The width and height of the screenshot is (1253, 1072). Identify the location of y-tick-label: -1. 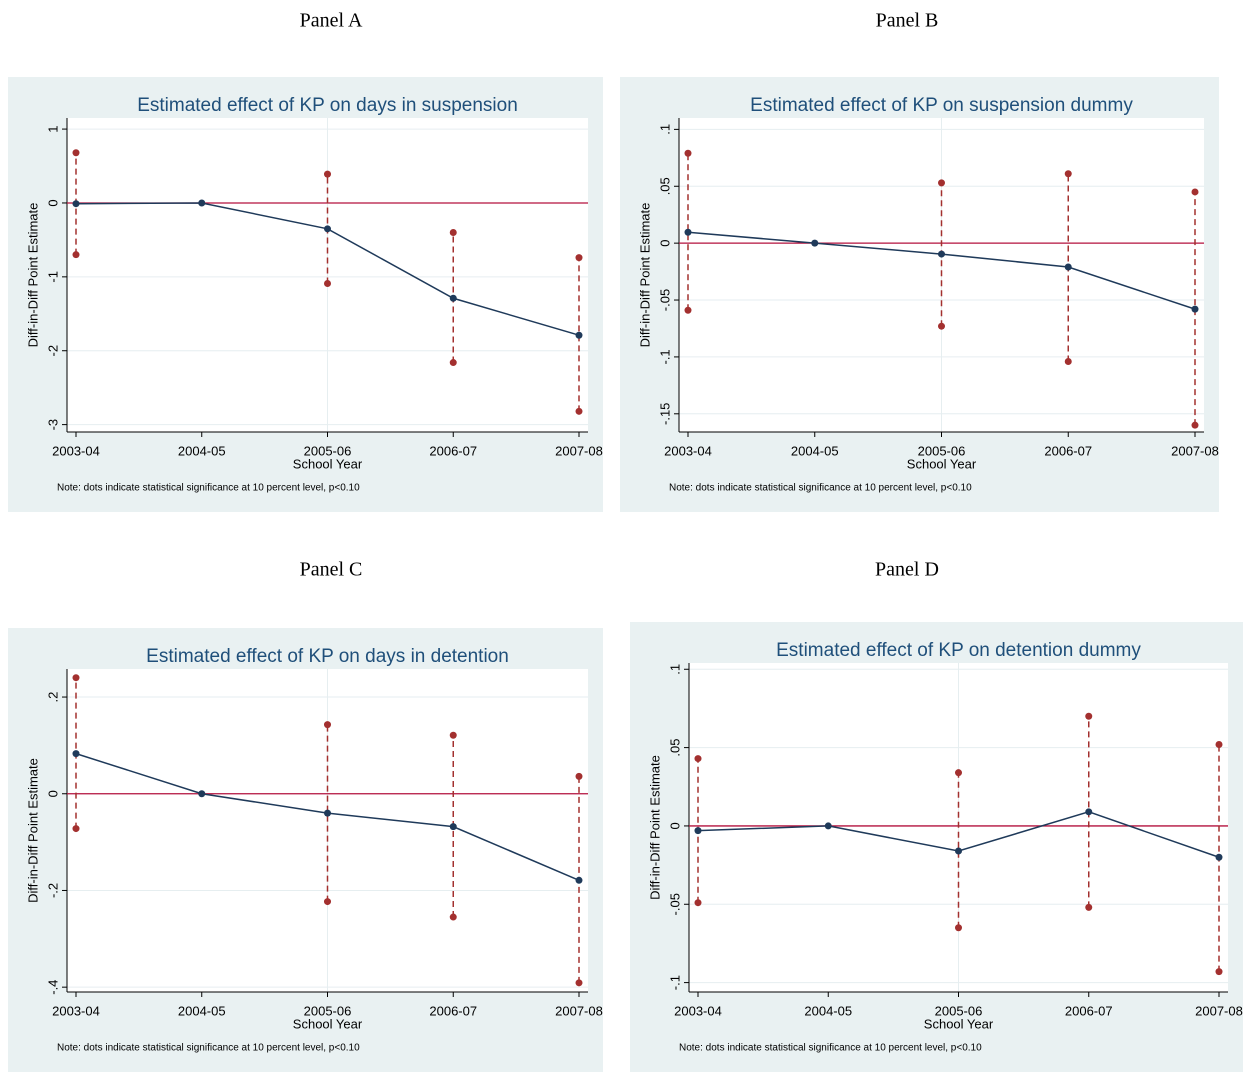
(52, 277).